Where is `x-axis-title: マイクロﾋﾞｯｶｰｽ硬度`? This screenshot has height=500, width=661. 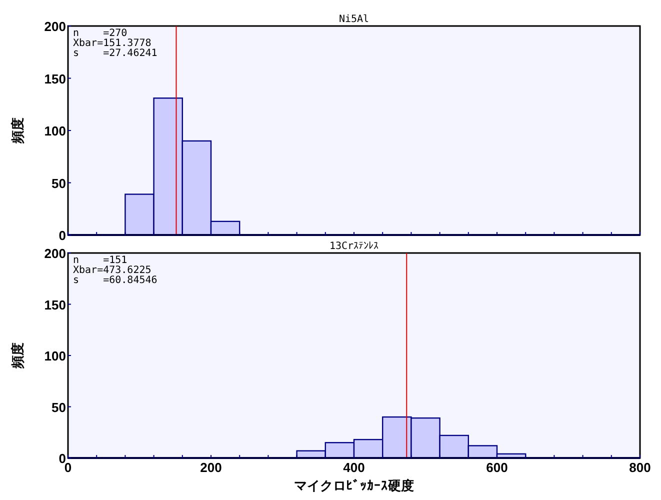
x-axis-title: マイクロﾋﾞｯｶｰｽ硬度 is located at coordinates (354, 486).